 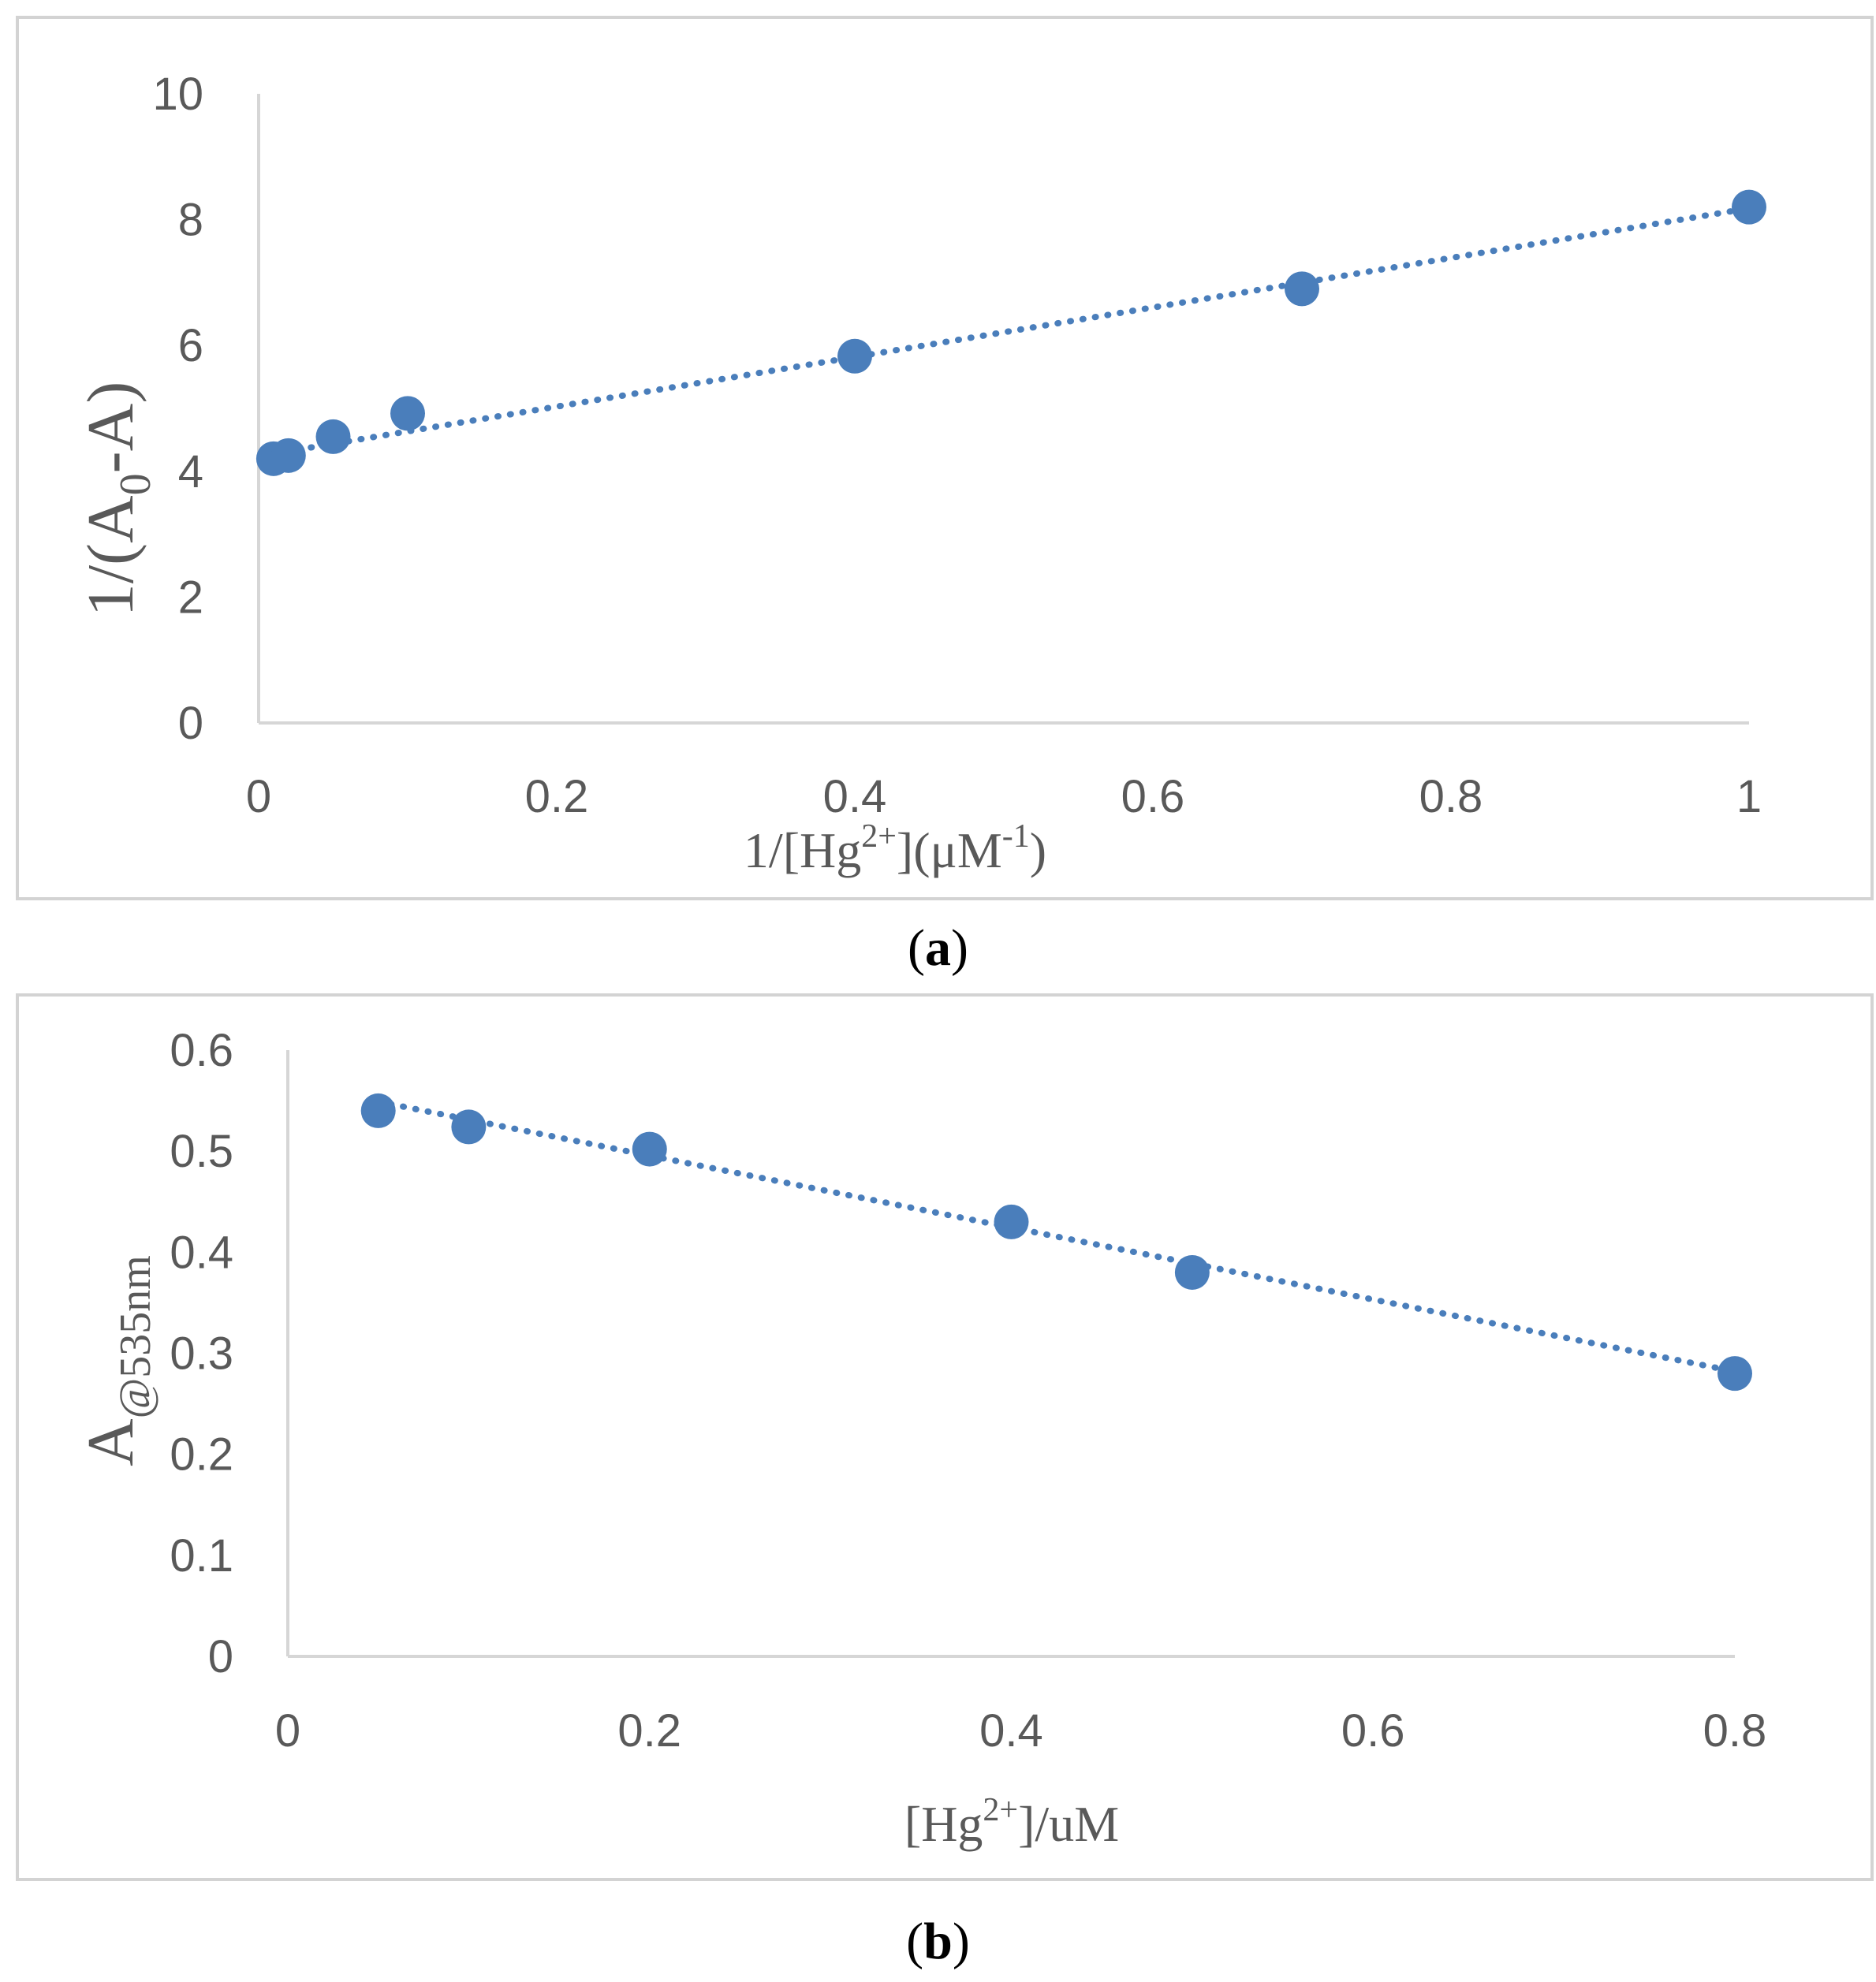 I want to click on y-tick-label: 0.4, so click(x=201, y=1252).